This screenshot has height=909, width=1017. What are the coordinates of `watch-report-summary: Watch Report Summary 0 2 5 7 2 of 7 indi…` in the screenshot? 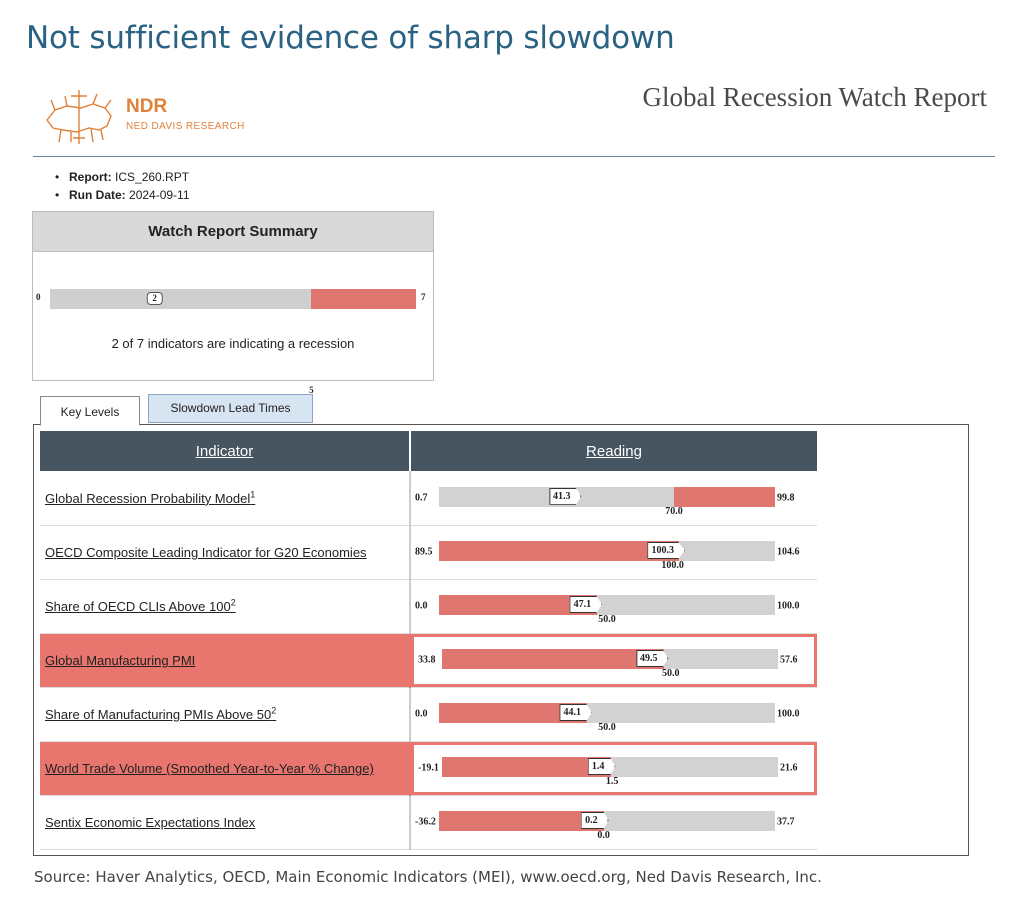 It's located at (233, 303).